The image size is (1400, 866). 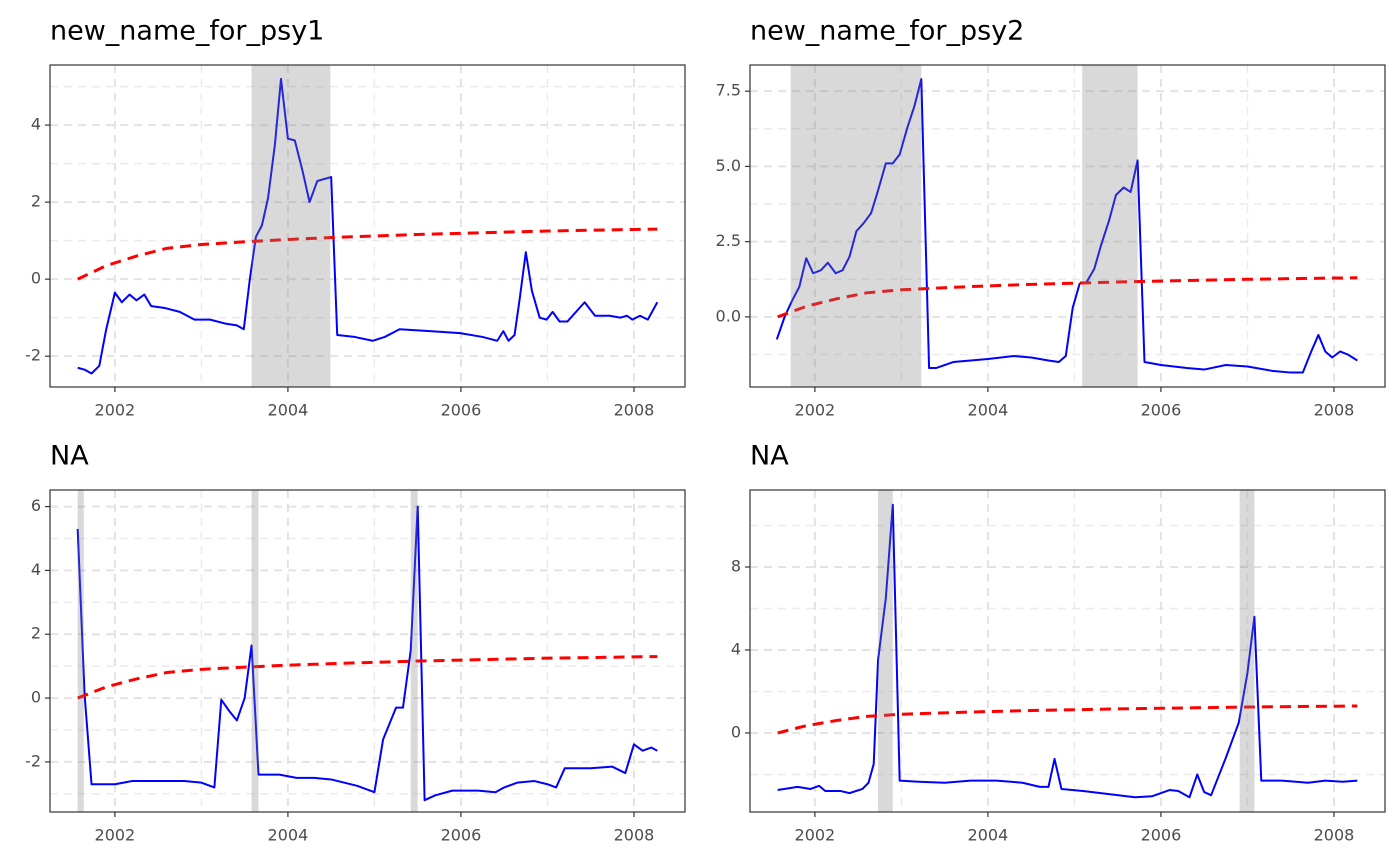 I want to click on y-tick-label: 0.0, so click(x=728, y=315).